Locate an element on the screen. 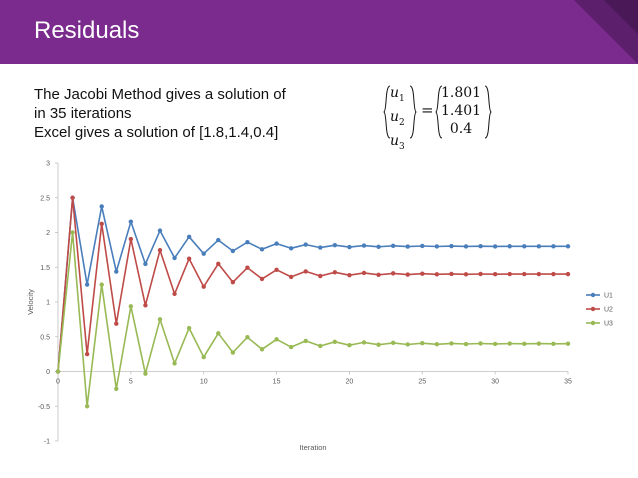 This screenshot has width=638, height=478. var-u2-sub: 2 is located at coordinates (402, 122).